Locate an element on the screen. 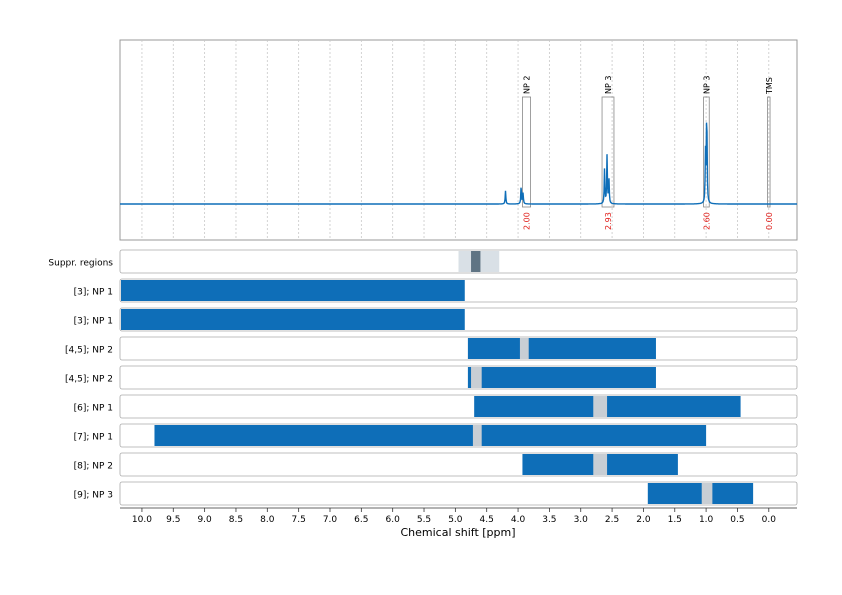  annotation-value: 2.00 is located at coordinates (527, 221).